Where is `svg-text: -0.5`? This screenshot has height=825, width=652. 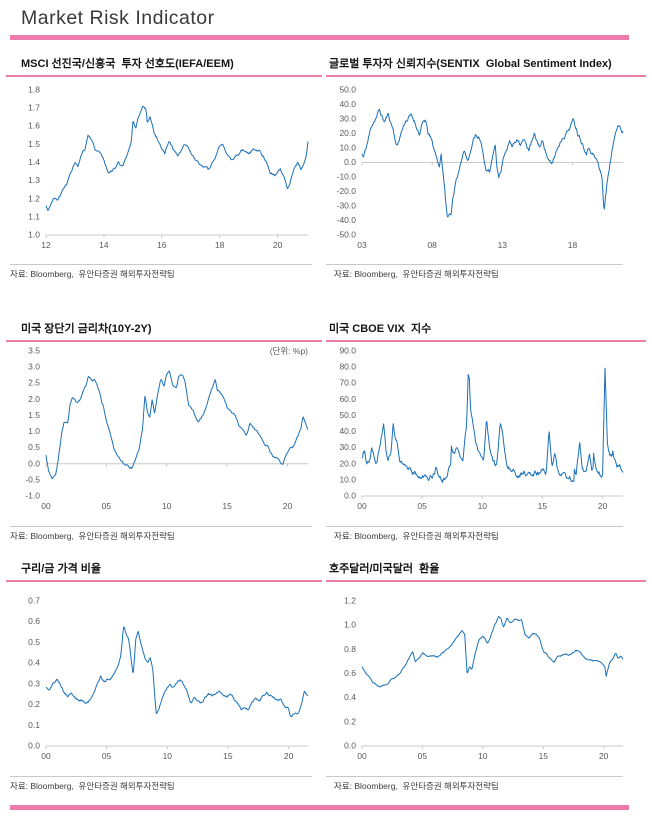 svg-text: -0.5 is located at coordinates (32, 479).